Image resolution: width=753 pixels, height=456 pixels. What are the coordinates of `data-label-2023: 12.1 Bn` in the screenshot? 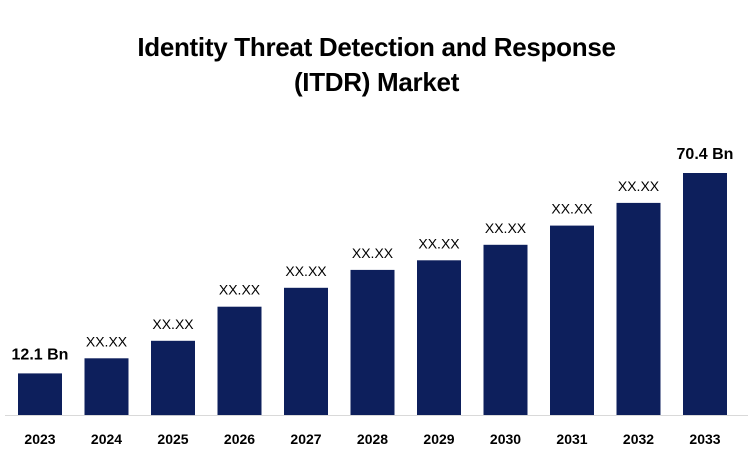 It's located at (40, 354).